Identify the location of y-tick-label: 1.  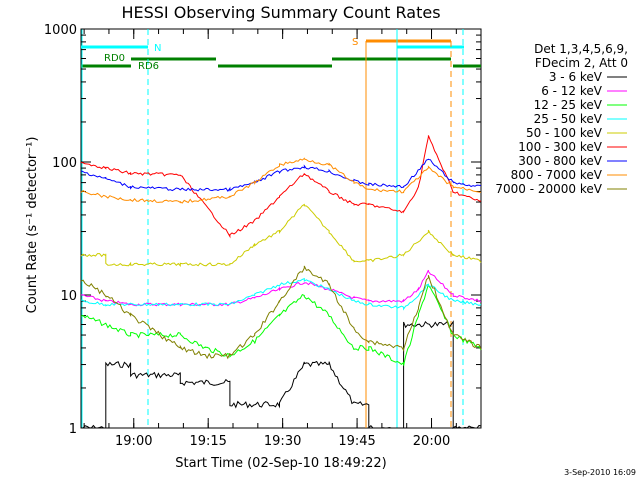
(73, 429).